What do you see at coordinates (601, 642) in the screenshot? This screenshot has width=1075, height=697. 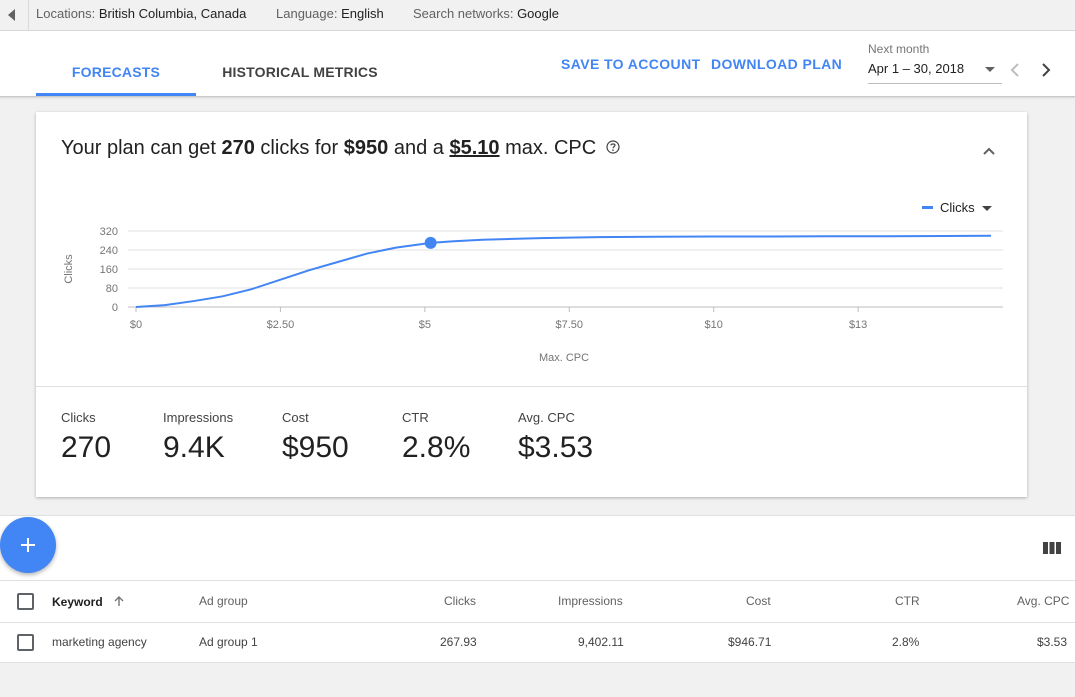 I see `cell-impressions: 9,402.11` at bounding box center [601, 642].